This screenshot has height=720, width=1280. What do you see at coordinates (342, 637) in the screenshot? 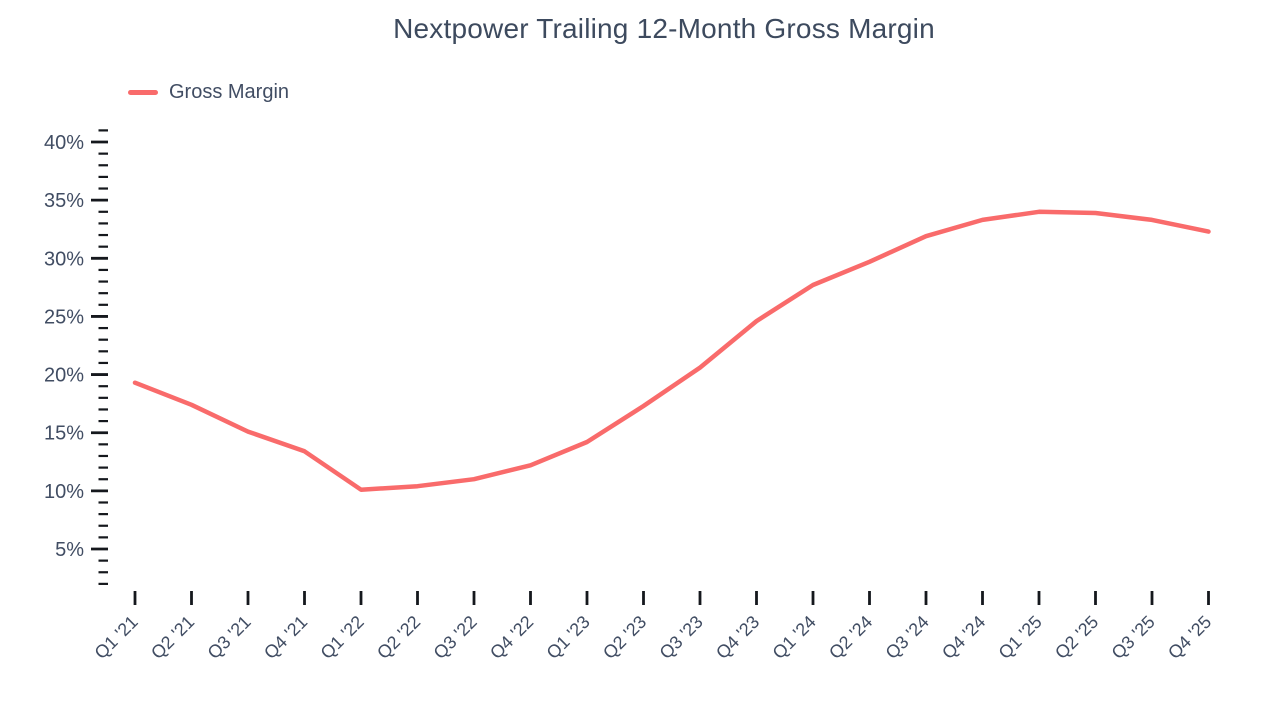
I see `x-axis-tick-label: Q1 '22` at bounding box center [342, 637].